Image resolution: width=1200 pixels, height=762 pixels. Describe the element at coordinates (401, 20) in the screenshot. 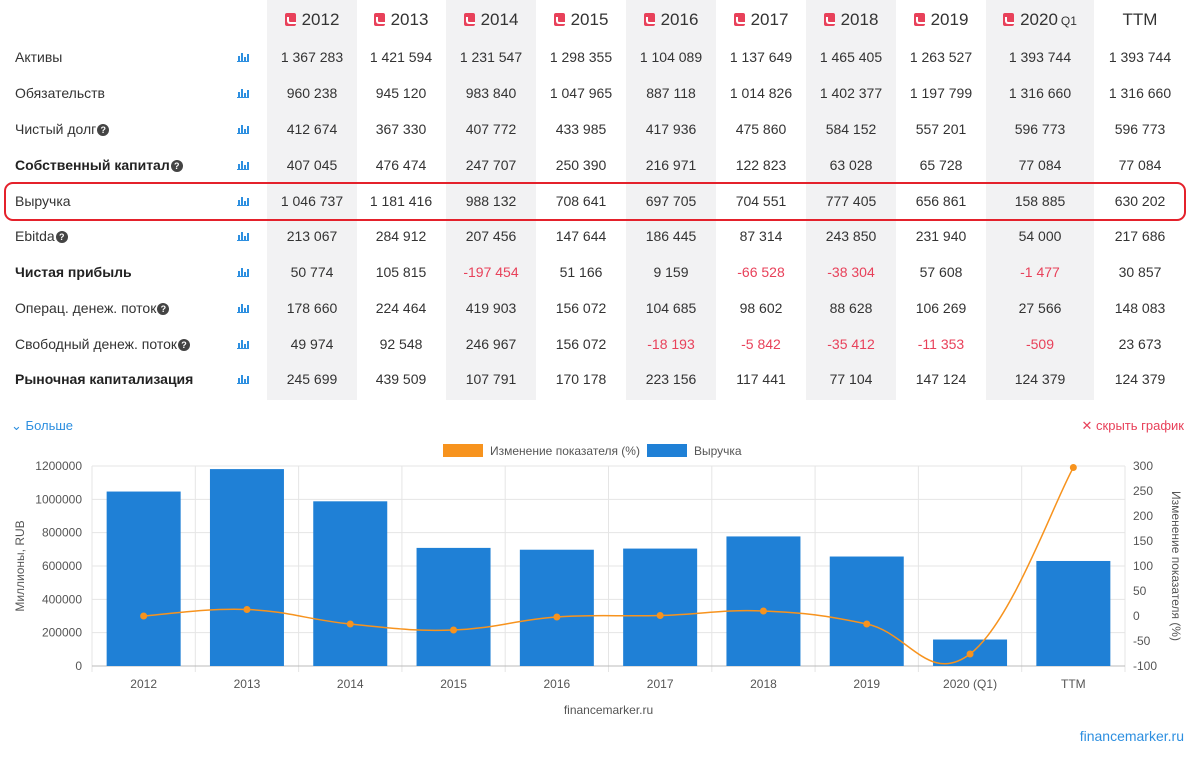

I see `column-header: 2013` at that location.